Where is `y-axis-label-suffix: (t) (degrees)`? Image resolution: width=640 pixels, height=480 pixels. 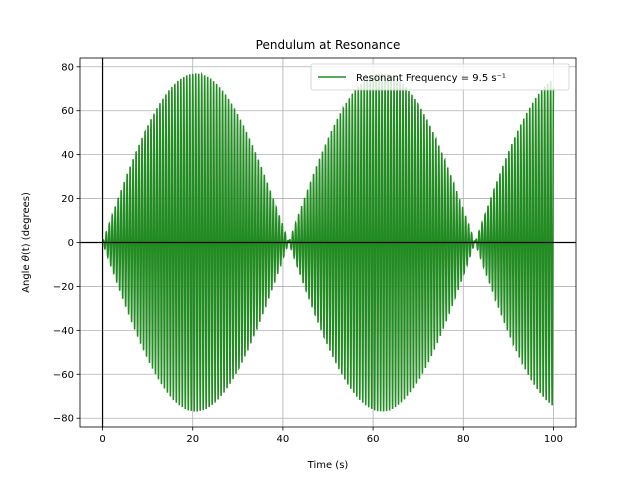
y-axis-label-suffix: (t) (degrees) is located at coordinates (26, 223).